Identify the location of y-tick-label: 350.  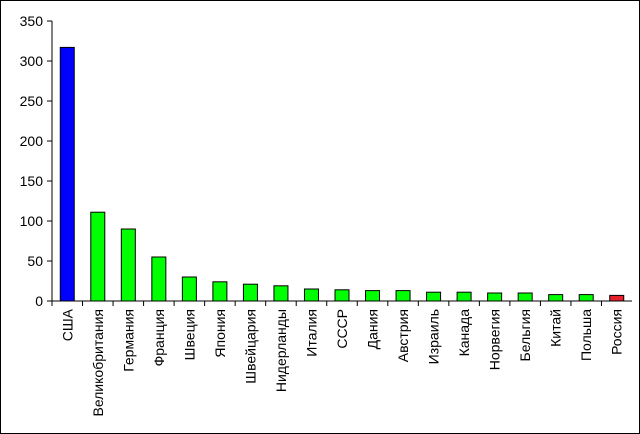
(32, 21).